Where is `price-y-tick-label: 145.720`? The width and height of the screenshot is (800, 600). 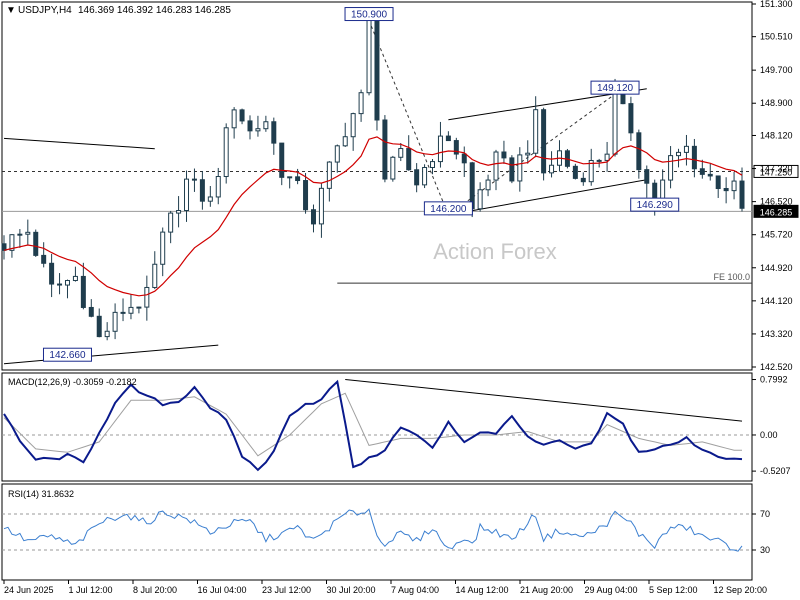 price-y-tick-label: 145.720 is located at coordinates (776, 235).